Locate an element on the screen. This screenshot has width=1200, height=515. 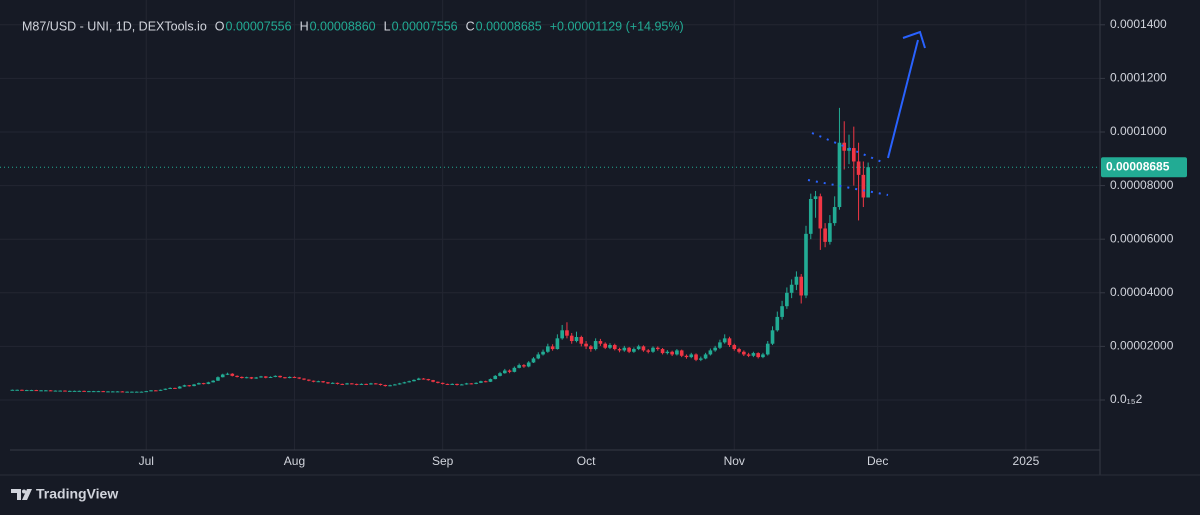
arrow-shaft is located at coordinates (903, 99).